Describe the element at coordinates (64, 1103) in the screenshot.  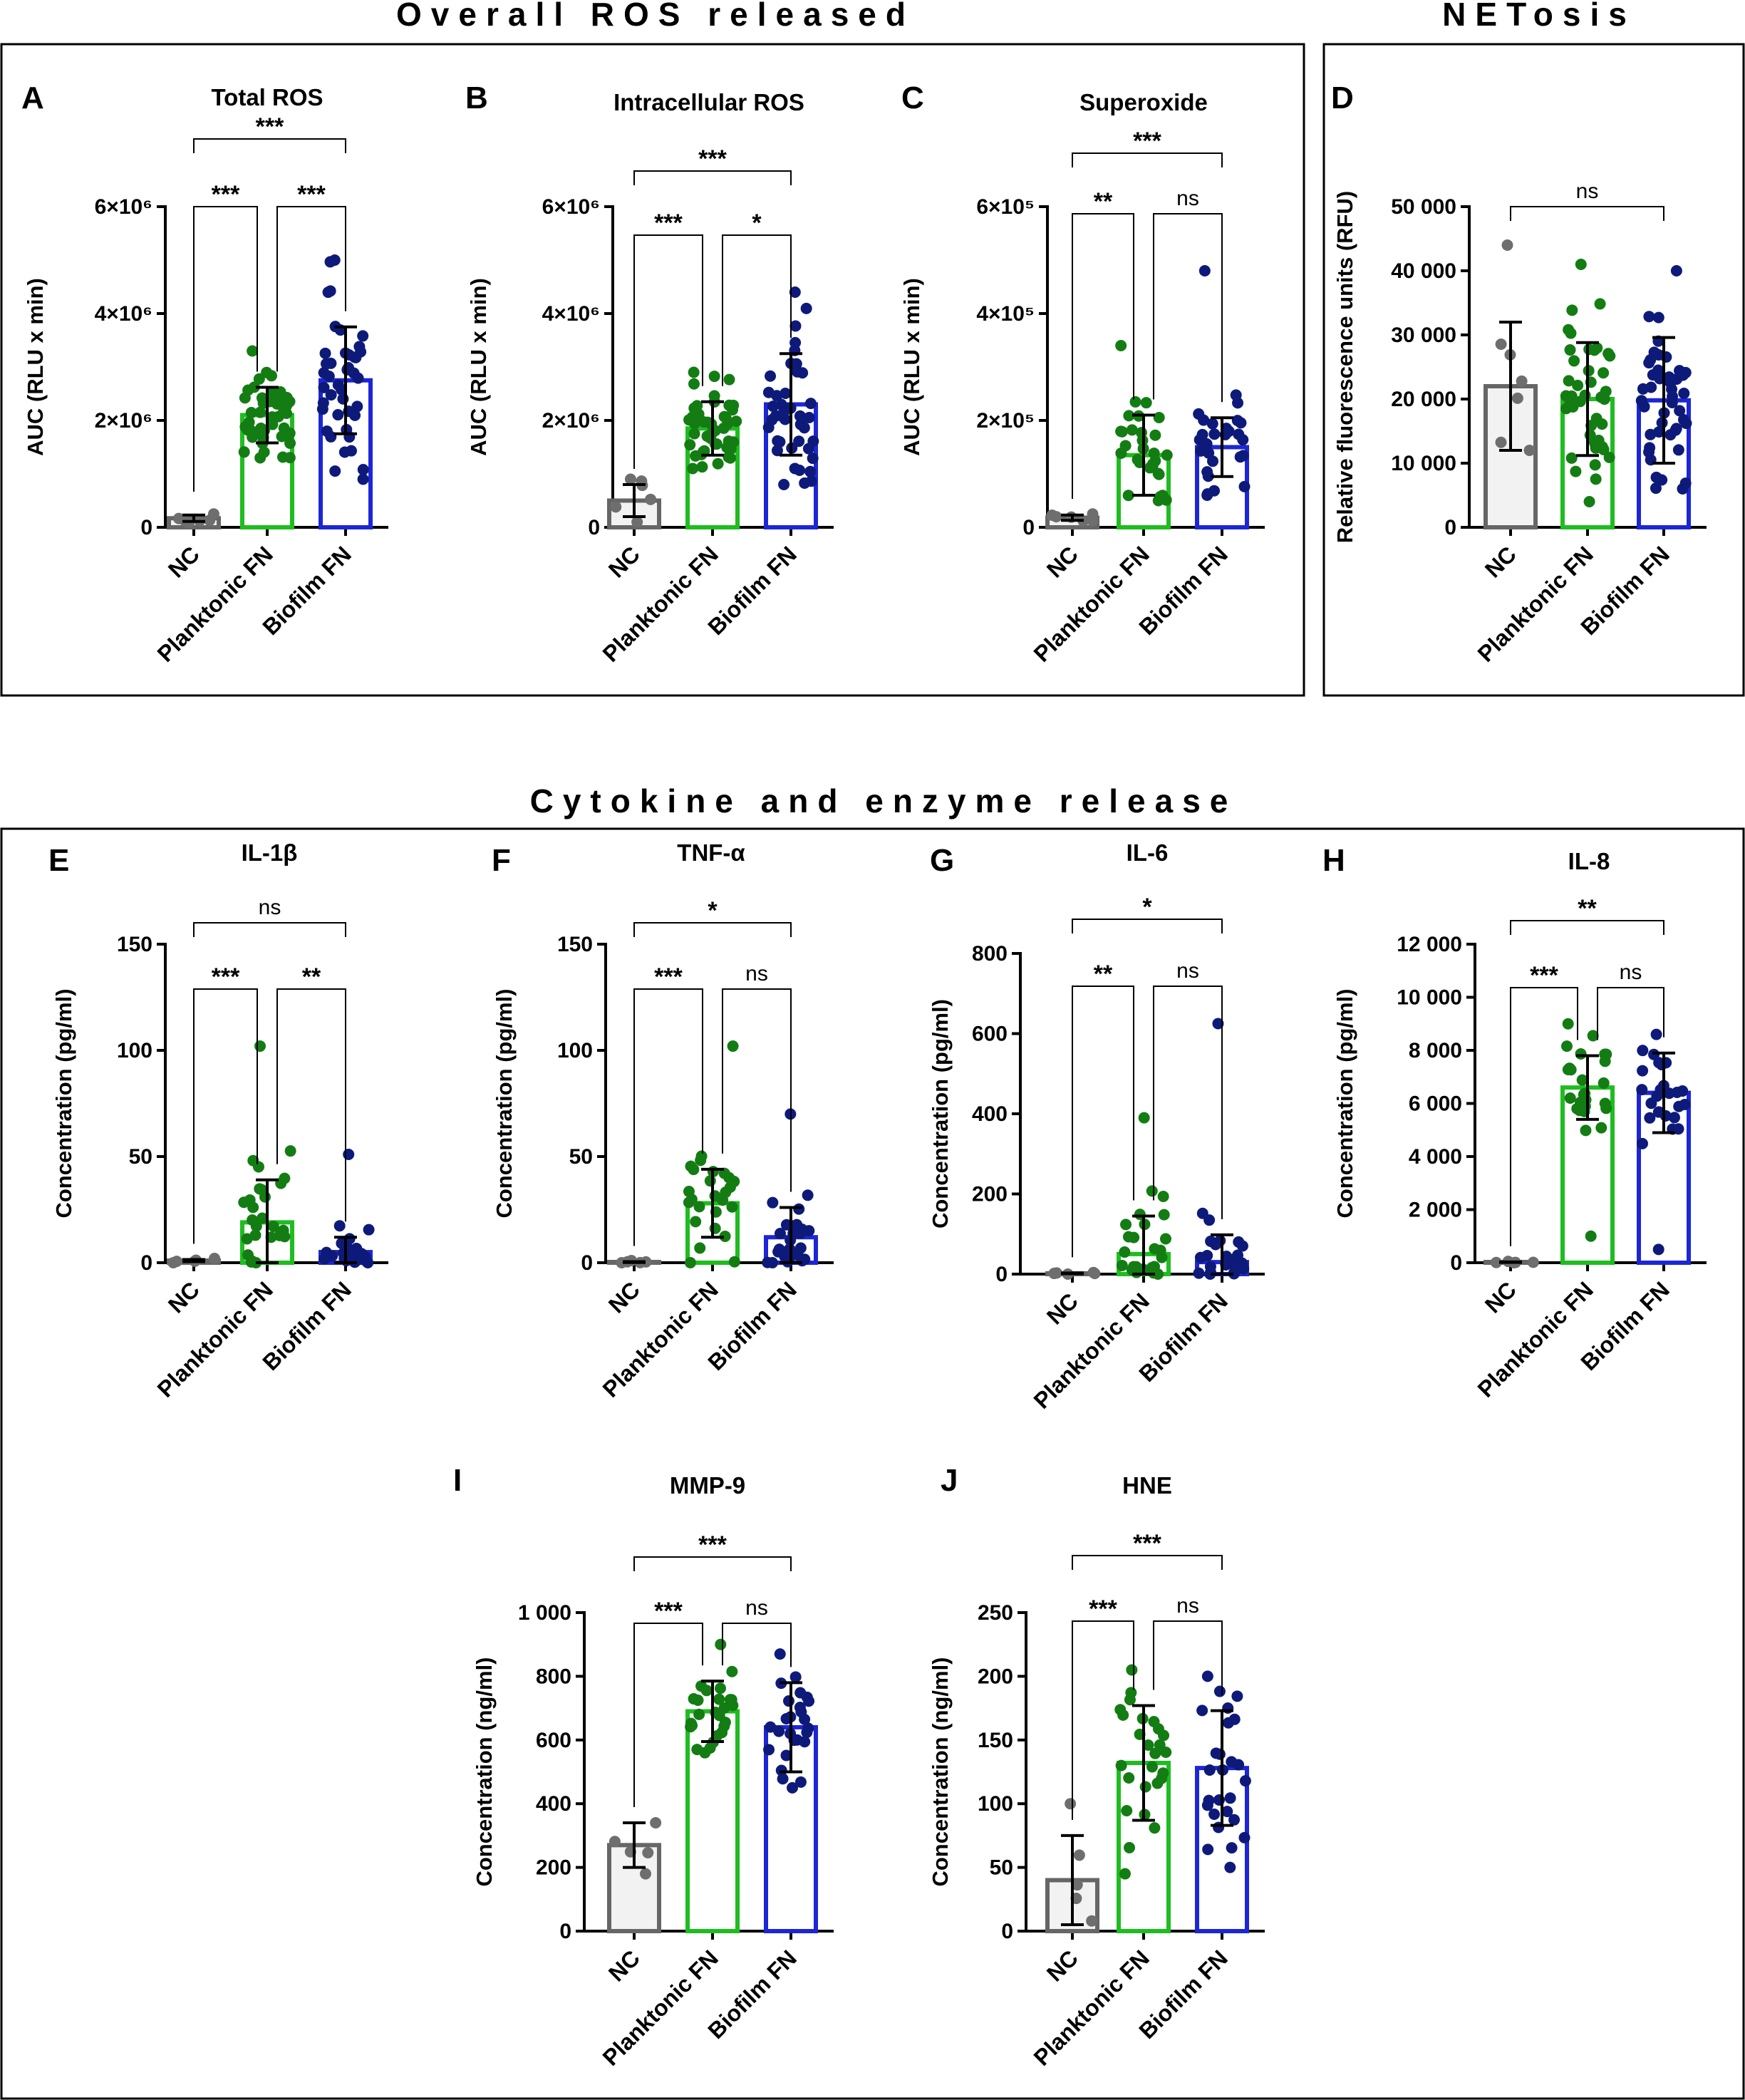
I see `y-axis-label: Concentration (pg/ml)` at that location.